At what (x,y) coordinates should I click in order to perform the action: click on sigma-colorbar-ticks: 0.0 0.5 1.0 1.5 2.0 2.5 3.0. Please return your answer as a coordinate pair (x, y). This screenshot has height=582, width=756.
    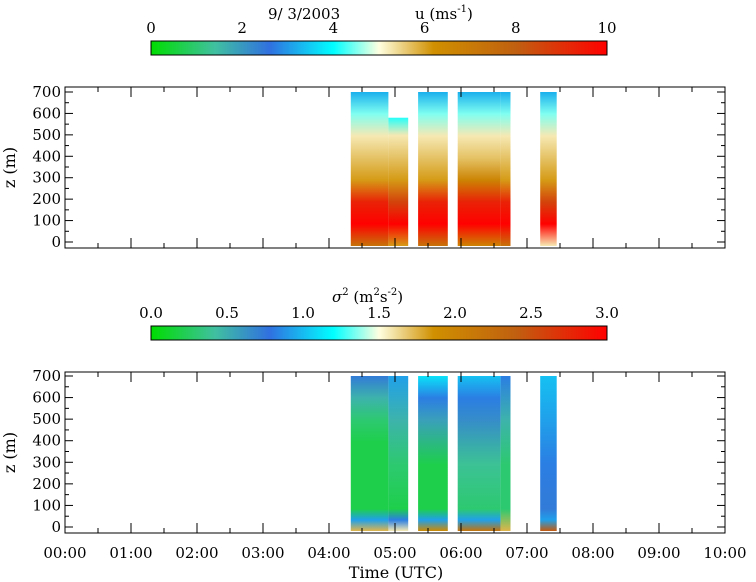
    Looking at the image, I should click on (379, 313).